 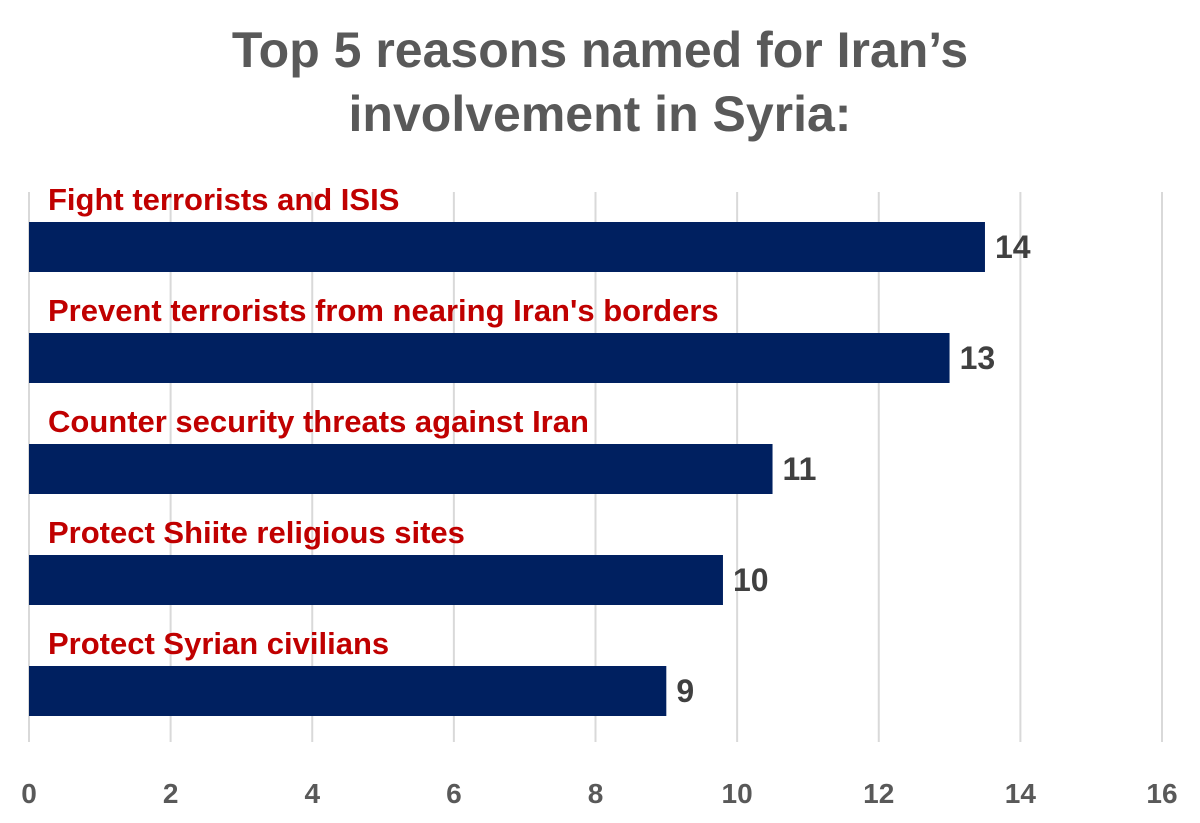 What do you see at coordinates (218, 643) in the screenshot?
I see `category-label-5: Protect Syrian civilians` at bounding box center [218, 643].